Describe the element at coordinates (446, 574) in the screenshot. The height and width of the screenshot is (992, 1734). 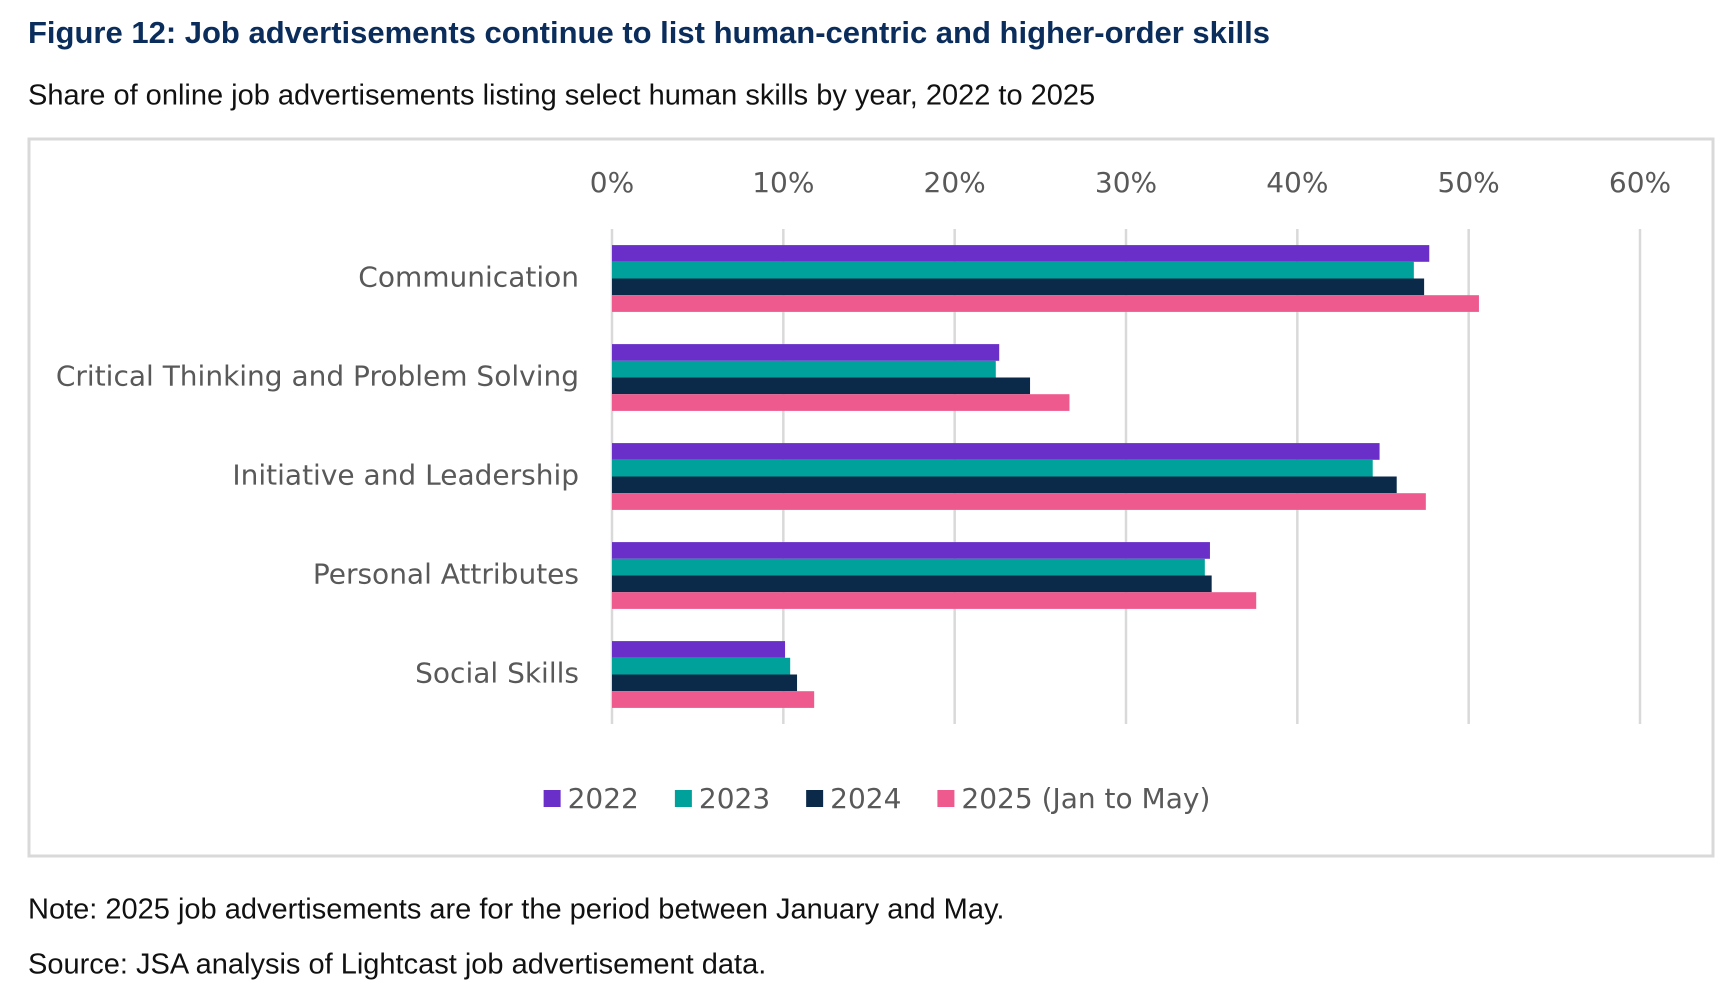
I see `y-tick-label: Personal Attributes` at that location.